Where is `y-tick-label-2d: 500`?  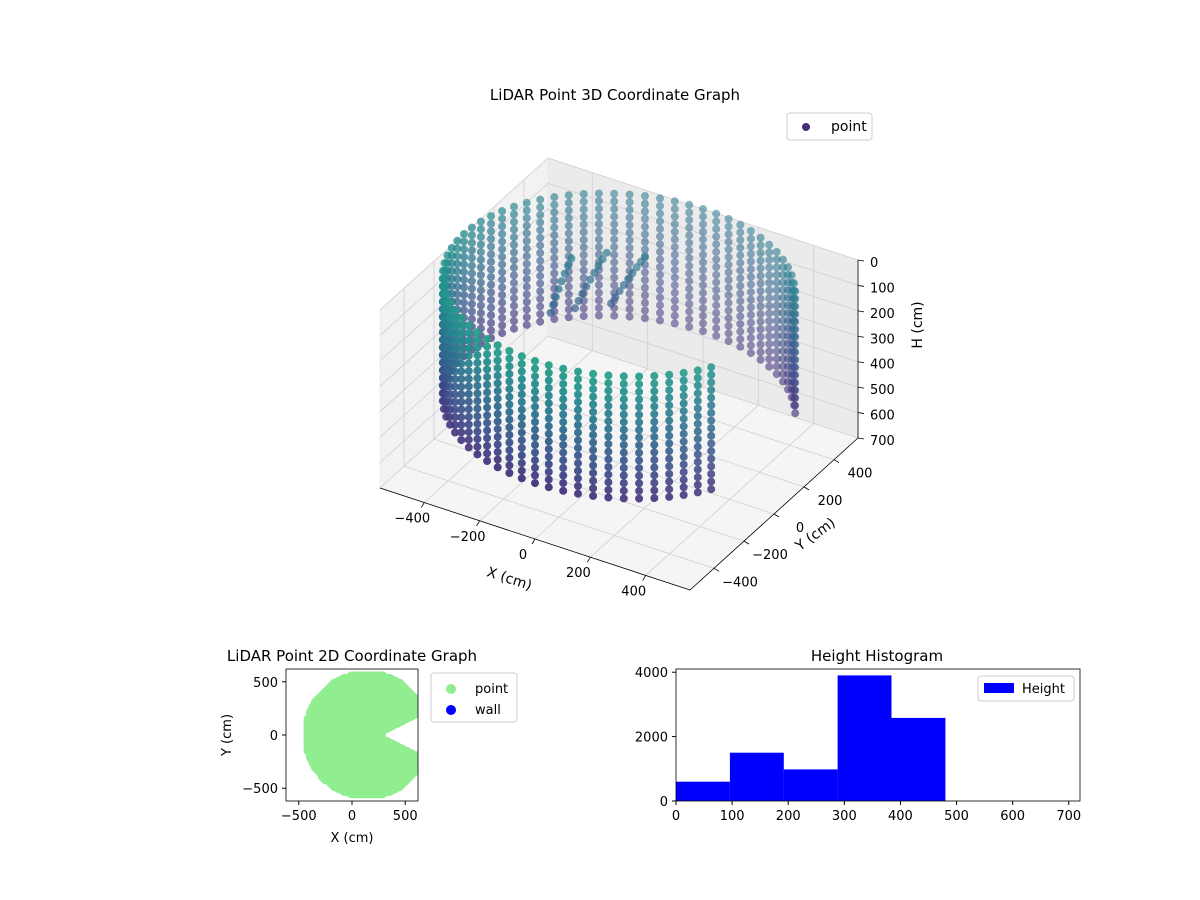
y-tick-label-2d: 500 is located at coordinates (265, 683).